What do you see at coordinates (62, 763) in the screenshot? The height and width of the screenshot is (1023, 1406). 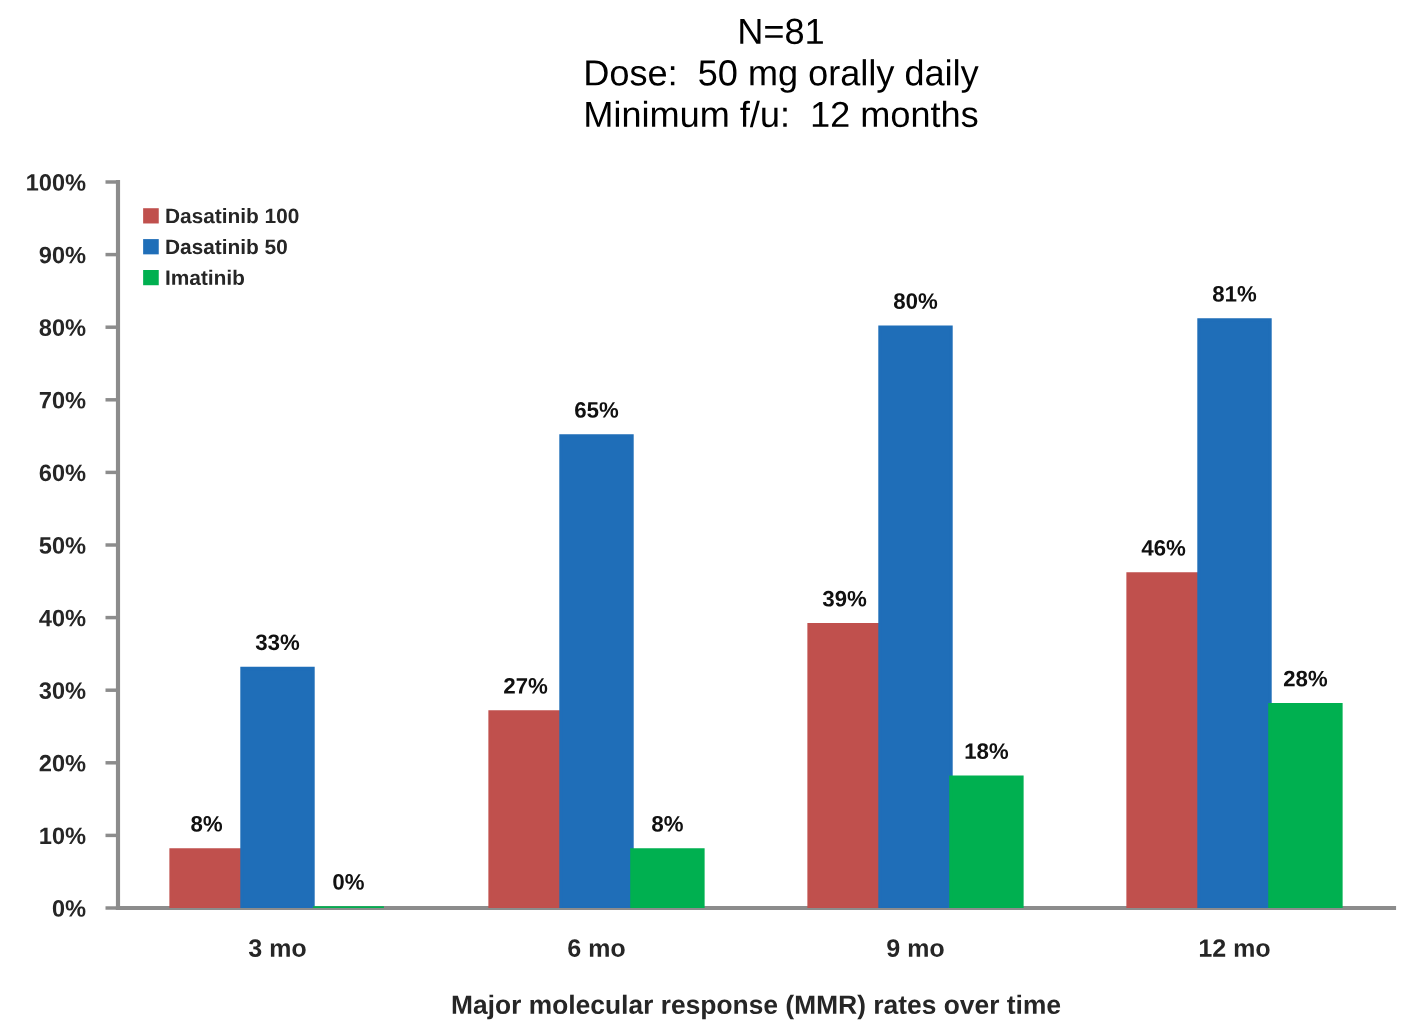 I see `y-tick-label: 20%` at bounding box center [62, 763].